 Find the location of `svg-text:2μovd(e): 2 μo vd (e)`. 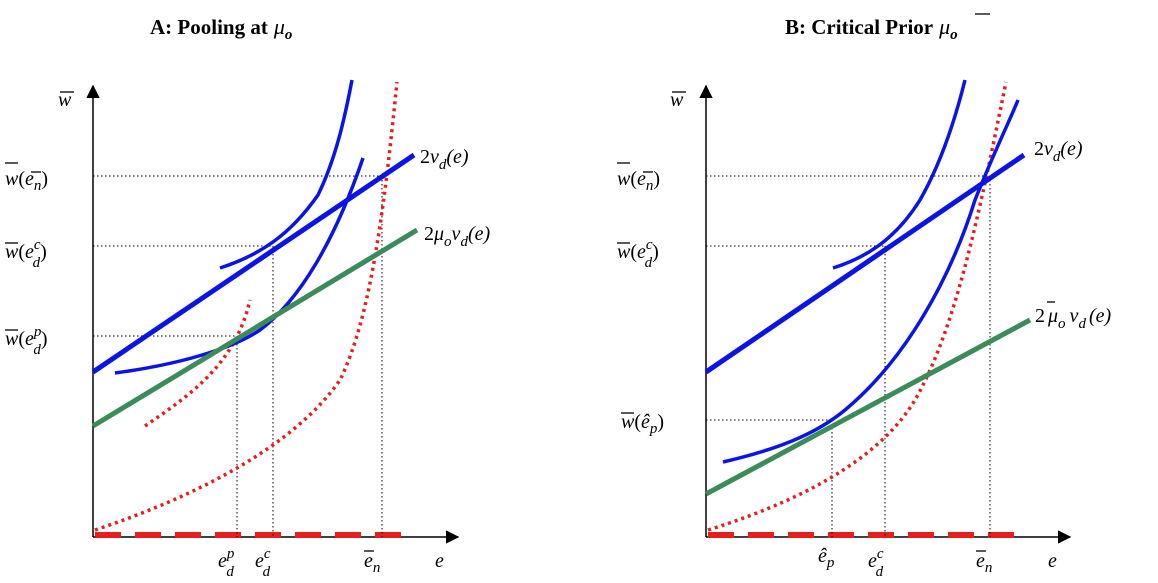

svg-text:2μovd(e): 2 μo vd (e) is located at coordinates (1073, 318).